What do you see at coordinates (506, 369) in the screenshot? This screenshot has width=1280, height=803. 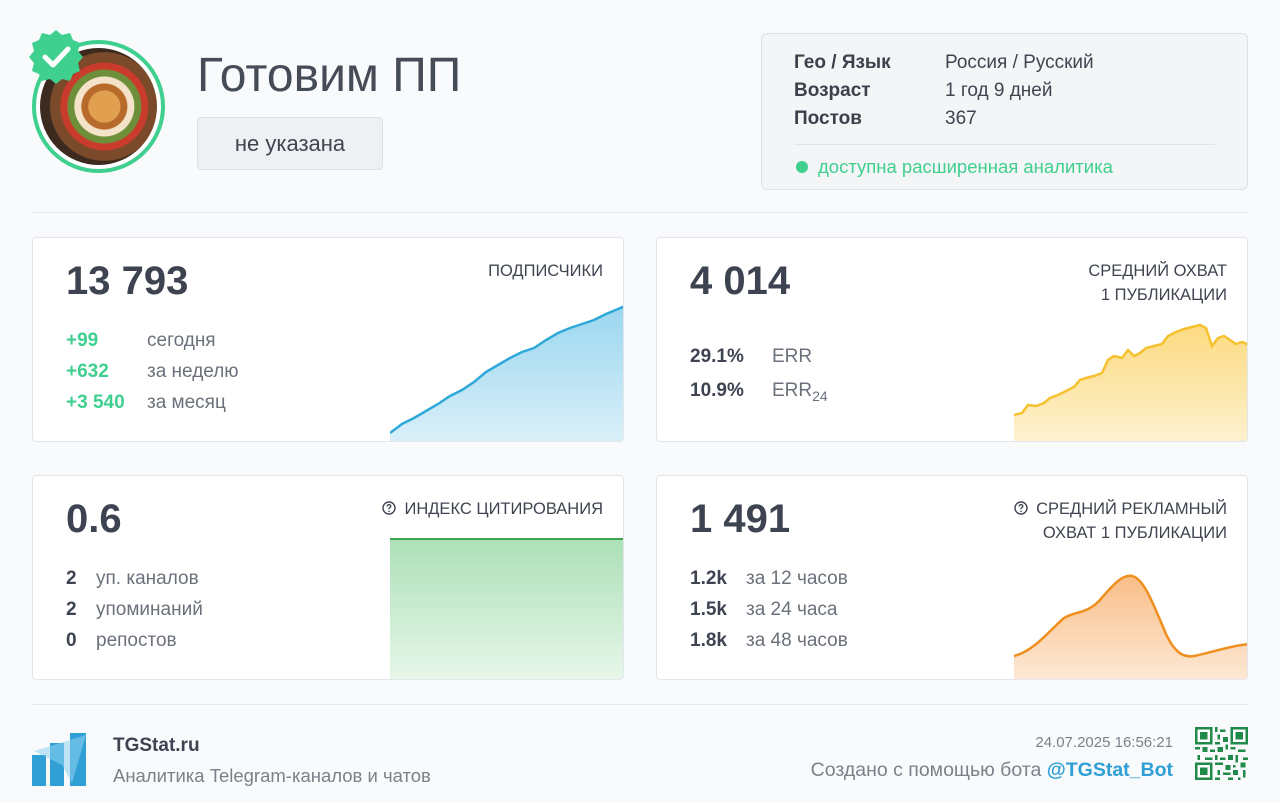 I see `subscribers-line` at bounding box center [506, 369].